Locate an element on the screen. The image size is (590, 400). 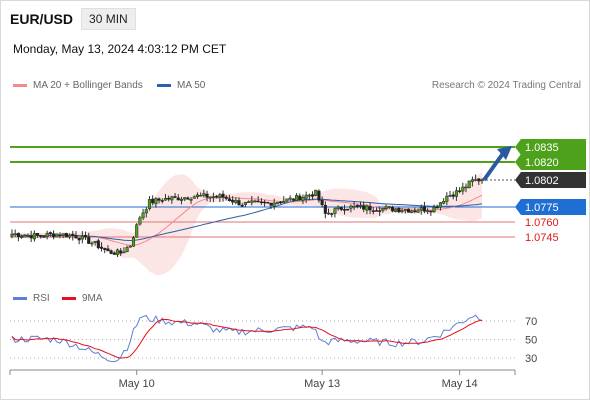
x-tick-label: May 14 is located at coordinates (460, 384).